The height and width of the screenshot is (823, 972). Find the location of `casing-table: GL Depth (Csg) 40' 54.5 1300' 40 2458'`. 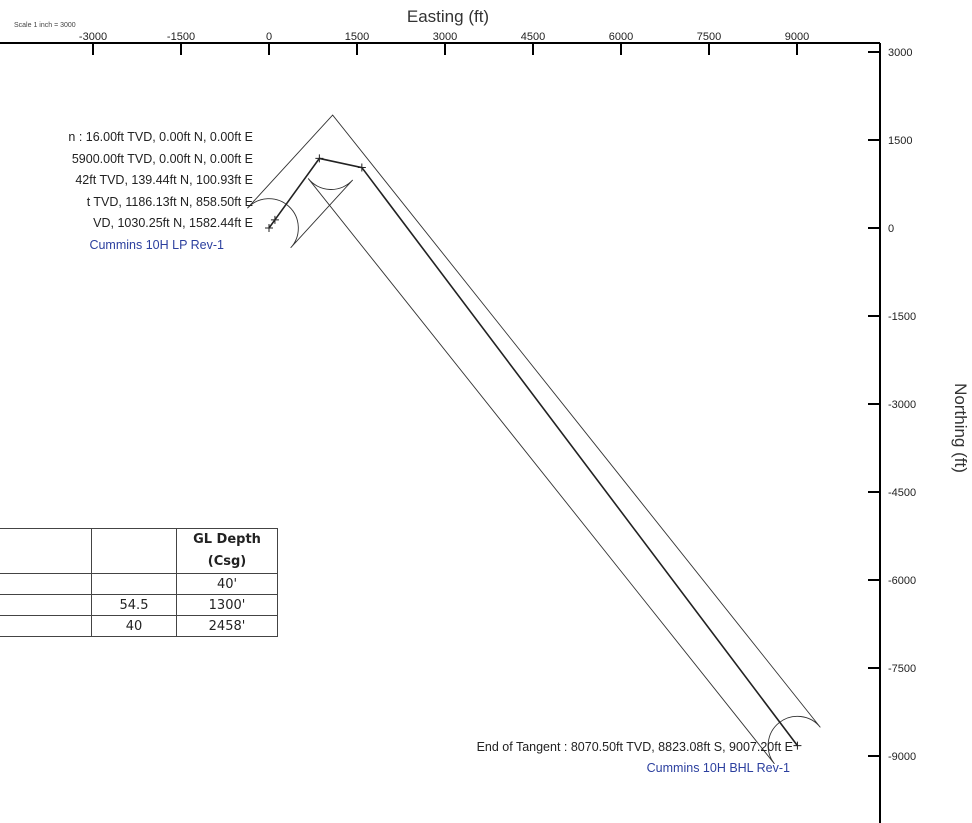

casing-table: GL Depth (Csg) 40' 54.5 1300' 40 2458' is located at coordinates (139, 582).